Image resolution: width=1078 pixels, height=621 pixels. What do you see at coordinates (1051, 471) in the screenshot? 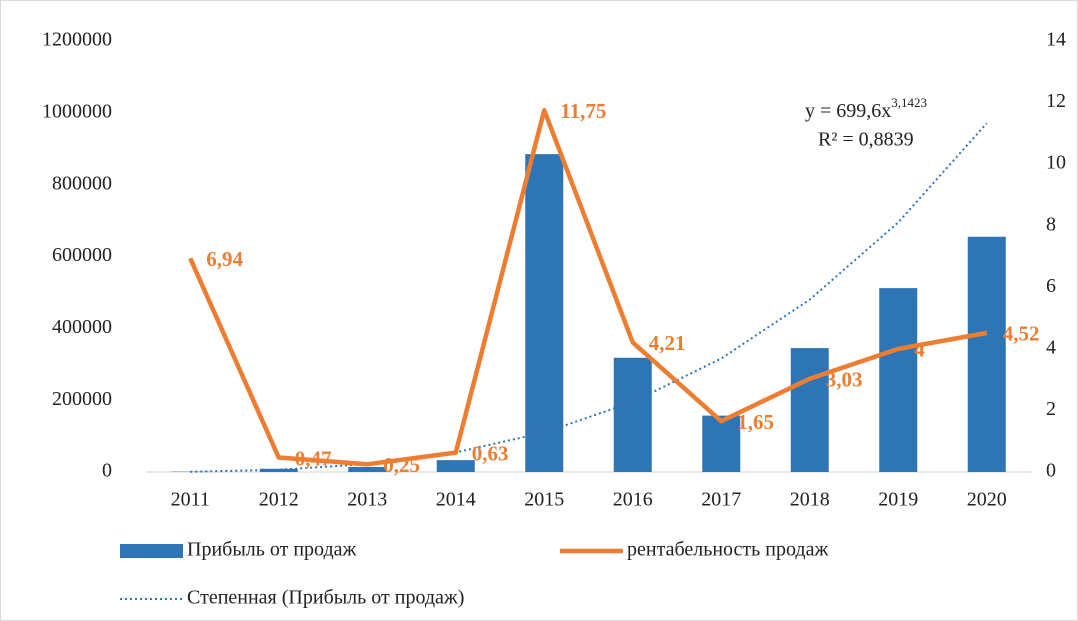
I see `y2-tick-label: 0` at bounding box center [1051, 471].